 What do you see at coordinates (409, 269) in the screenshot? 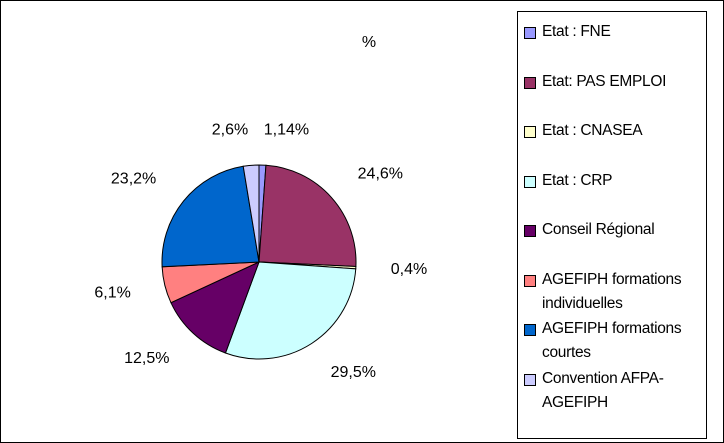
I see `data-label: 0,4%` at bounding box center [409, 269].